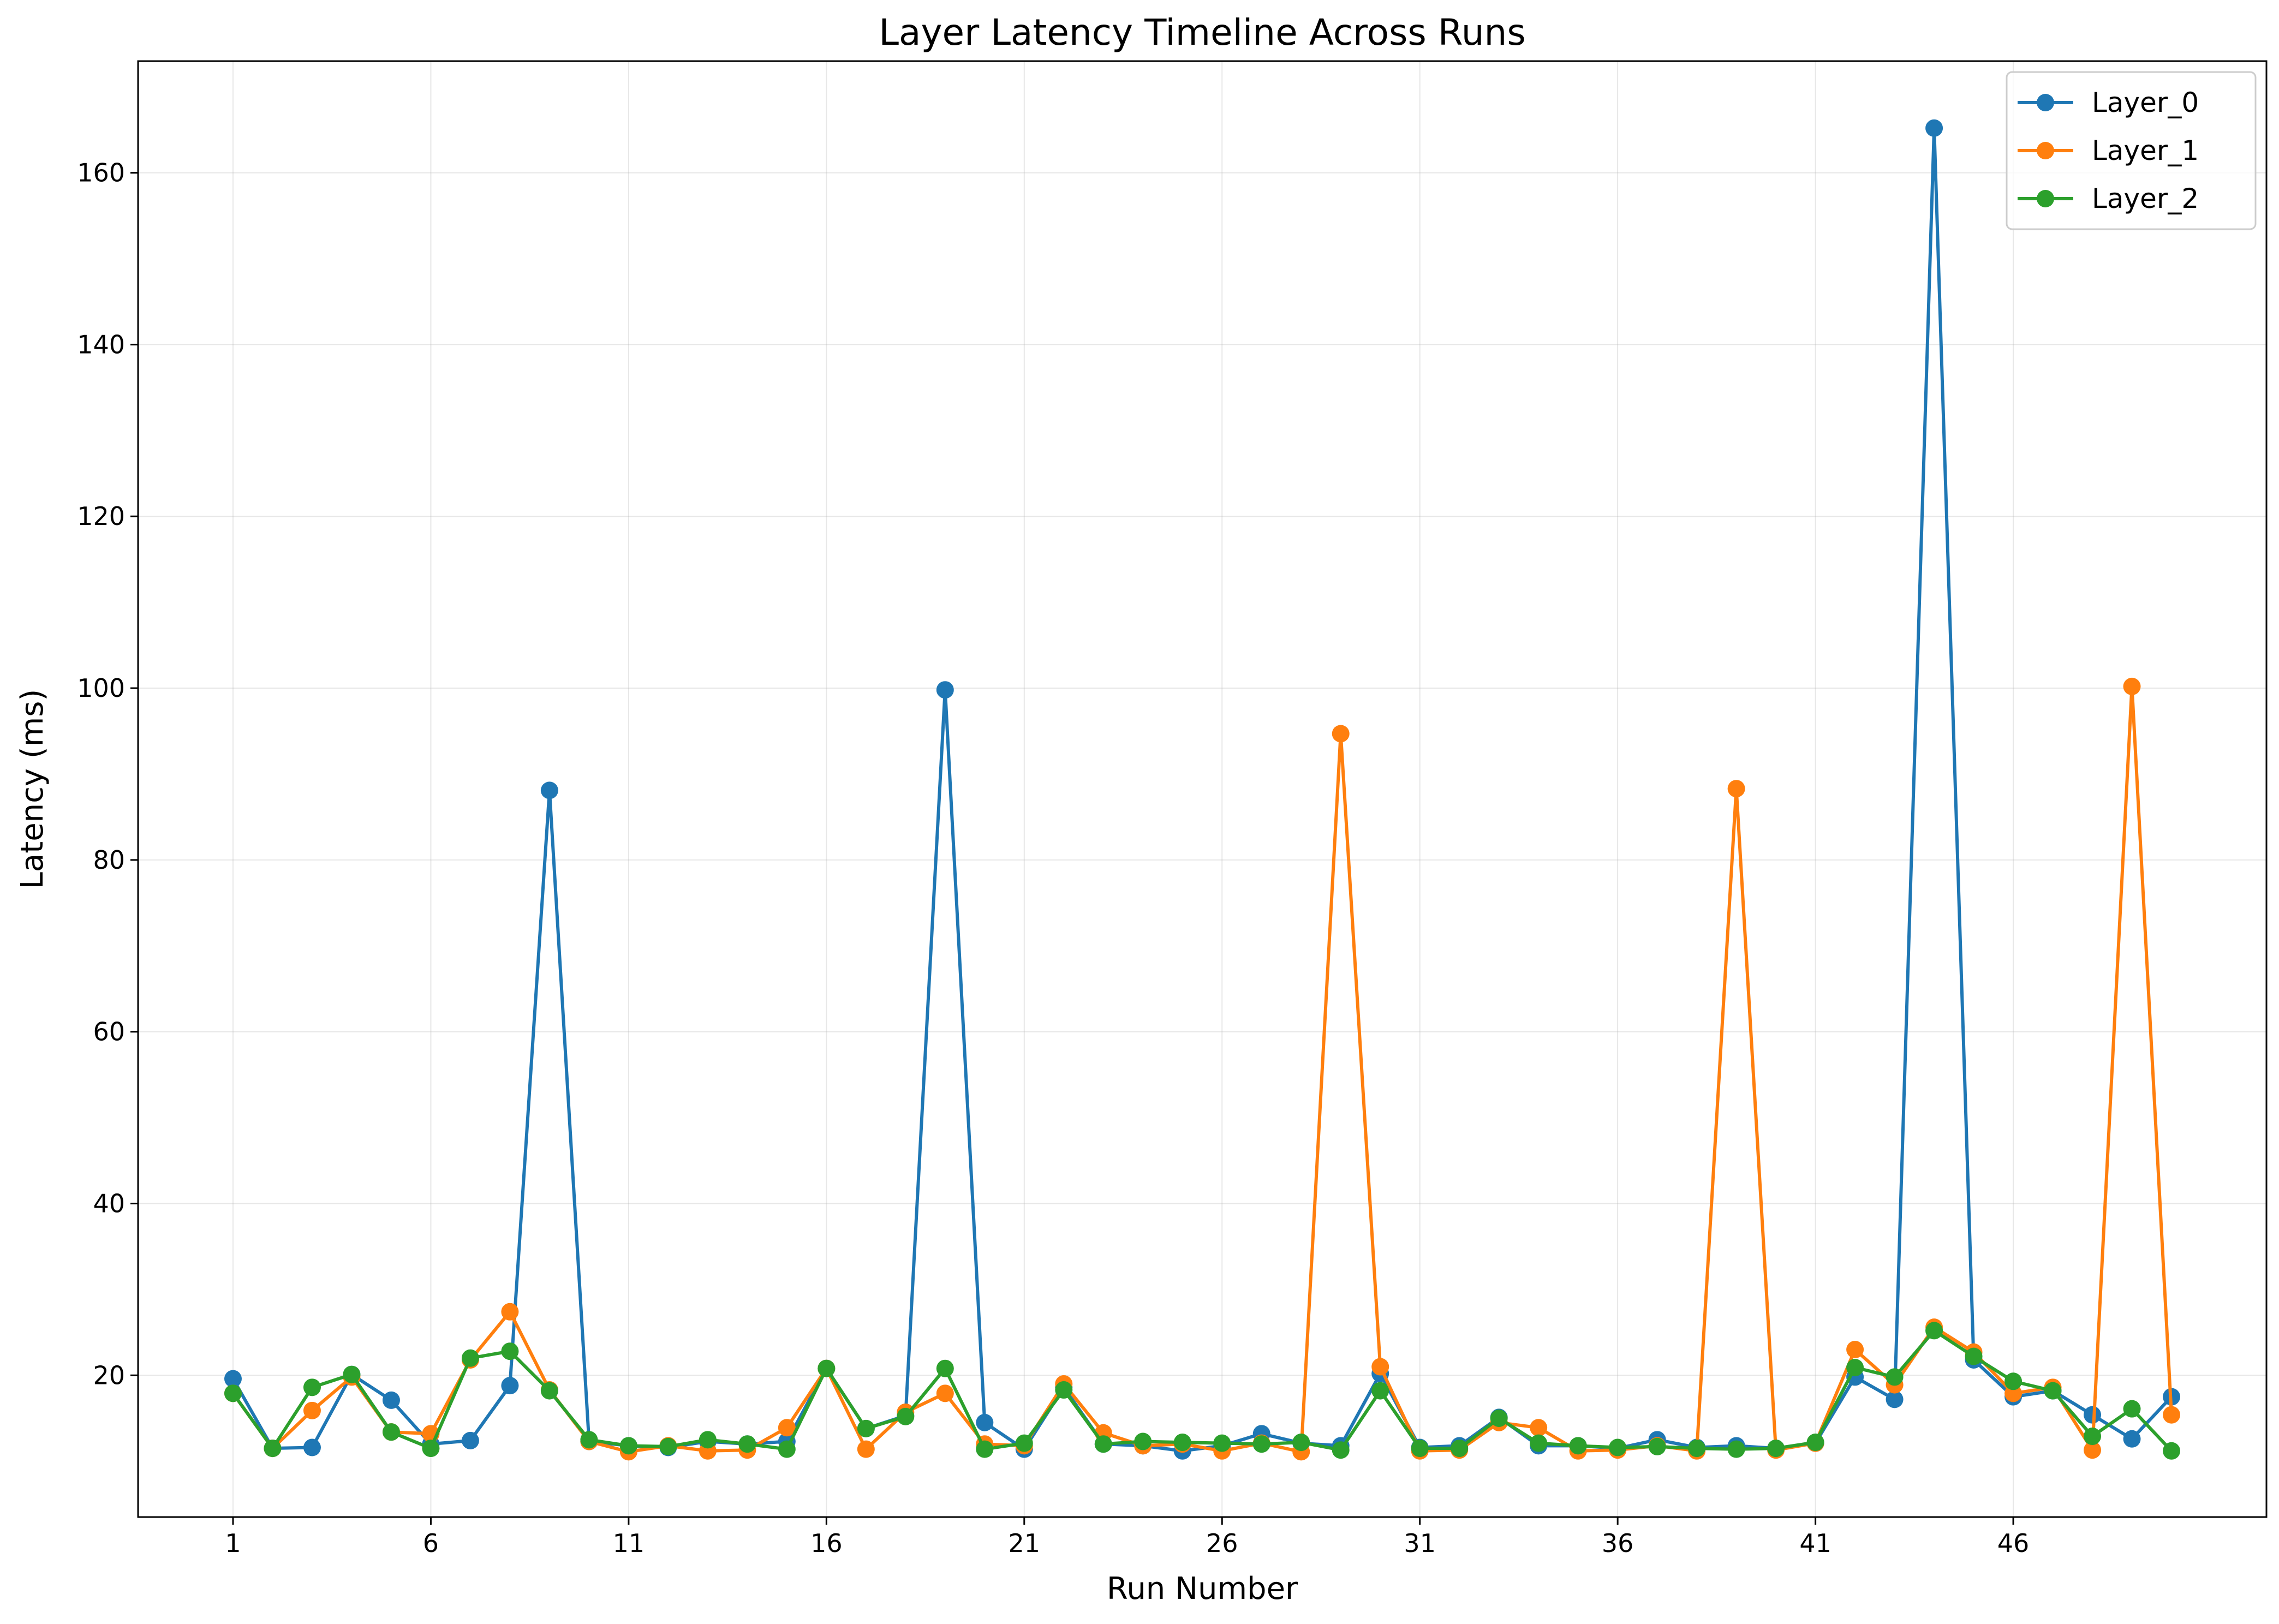  I want to click on legend: Layer_0 Layer_1 Layer_2, so click(2131, 150).